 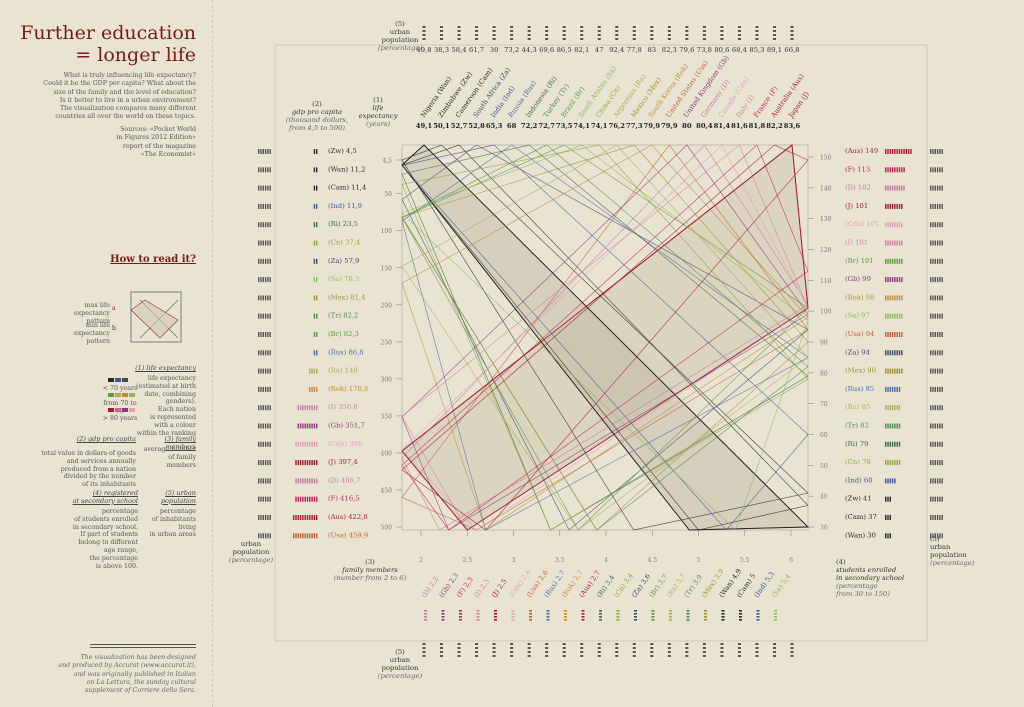 What do you see at coordinates (378, 116) in the screenshot?
I see `life-label-2: expectancy` at bounding box center [378, 116].